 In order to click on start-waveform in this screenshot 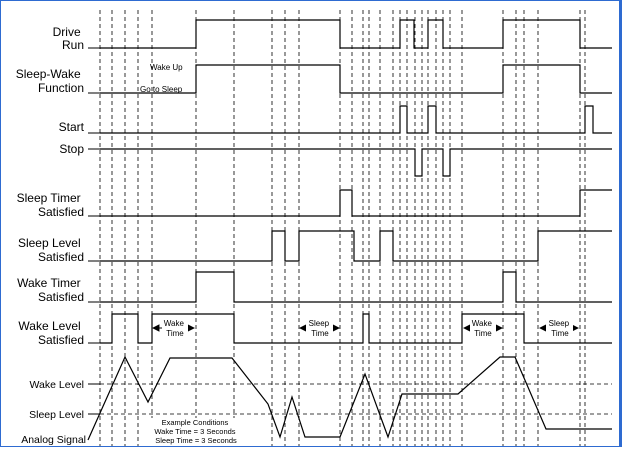, I will do `click(356, 119)`.